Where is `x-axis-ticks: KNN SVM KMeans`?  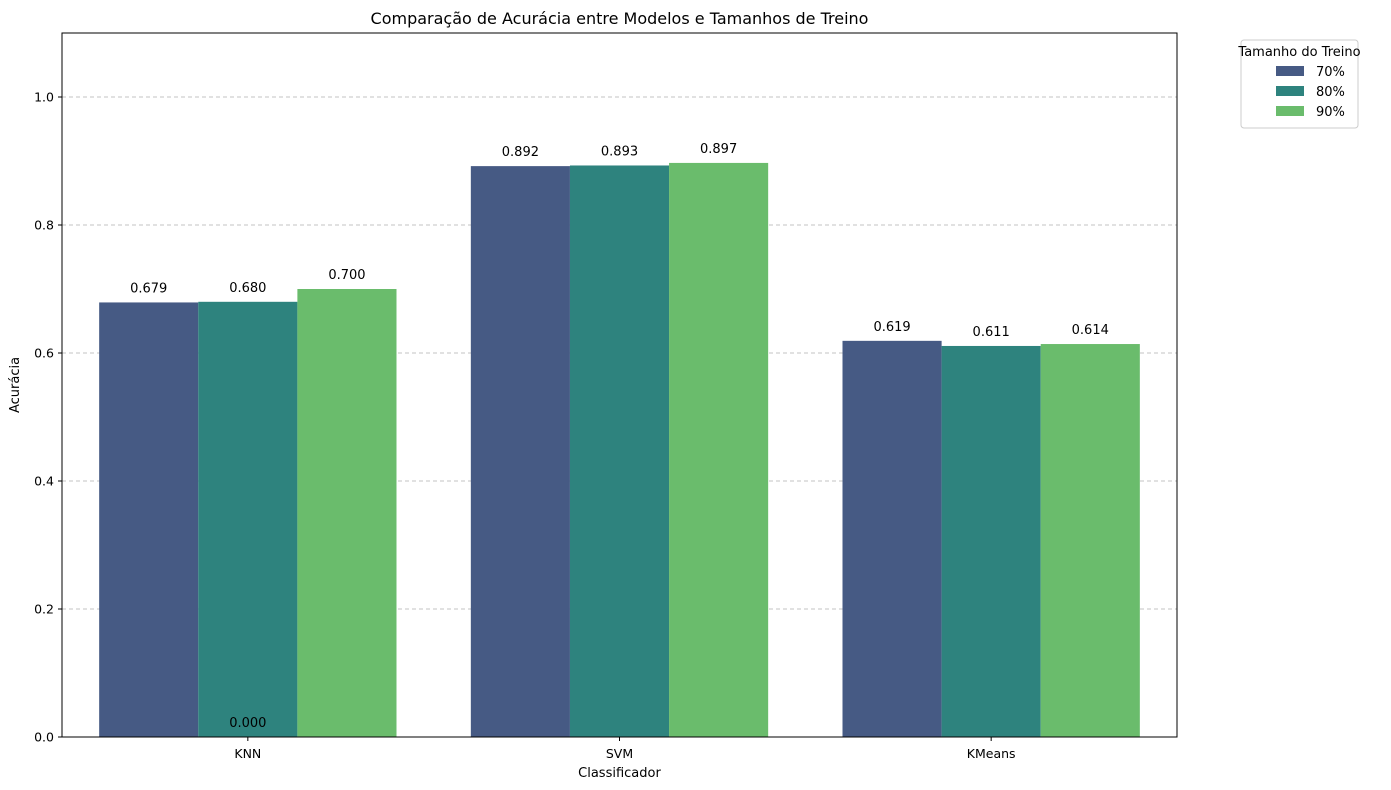
x-axis-ticks: KNN SVM KMeans is located at coordinates (625, 749).